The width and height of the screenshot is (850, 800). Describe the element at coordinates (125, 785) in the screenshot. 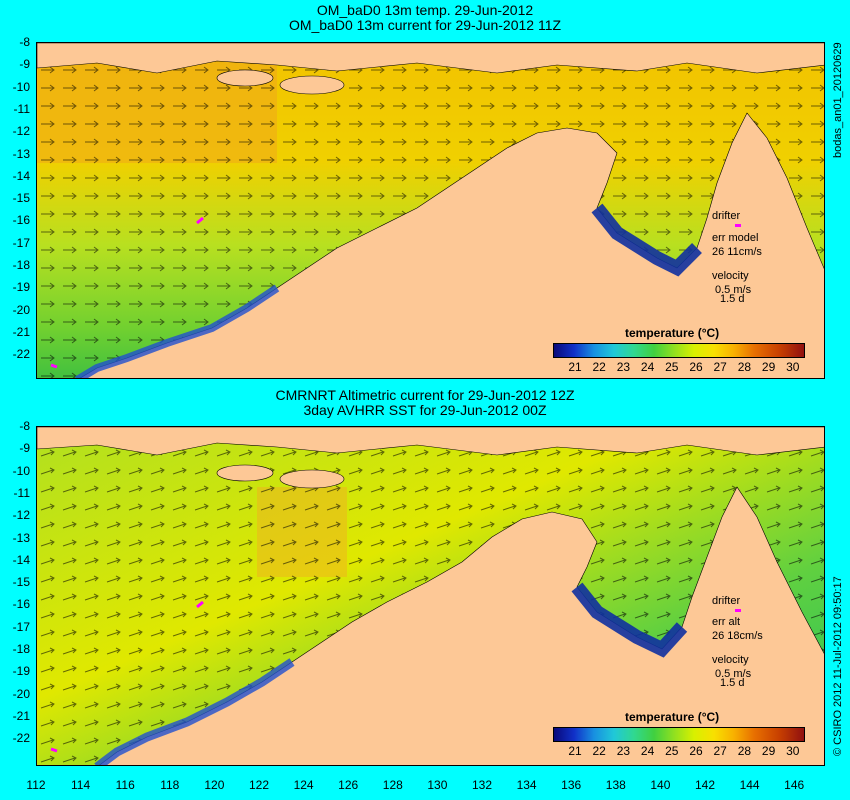

I see `lon-tick-label: 116` at that location.